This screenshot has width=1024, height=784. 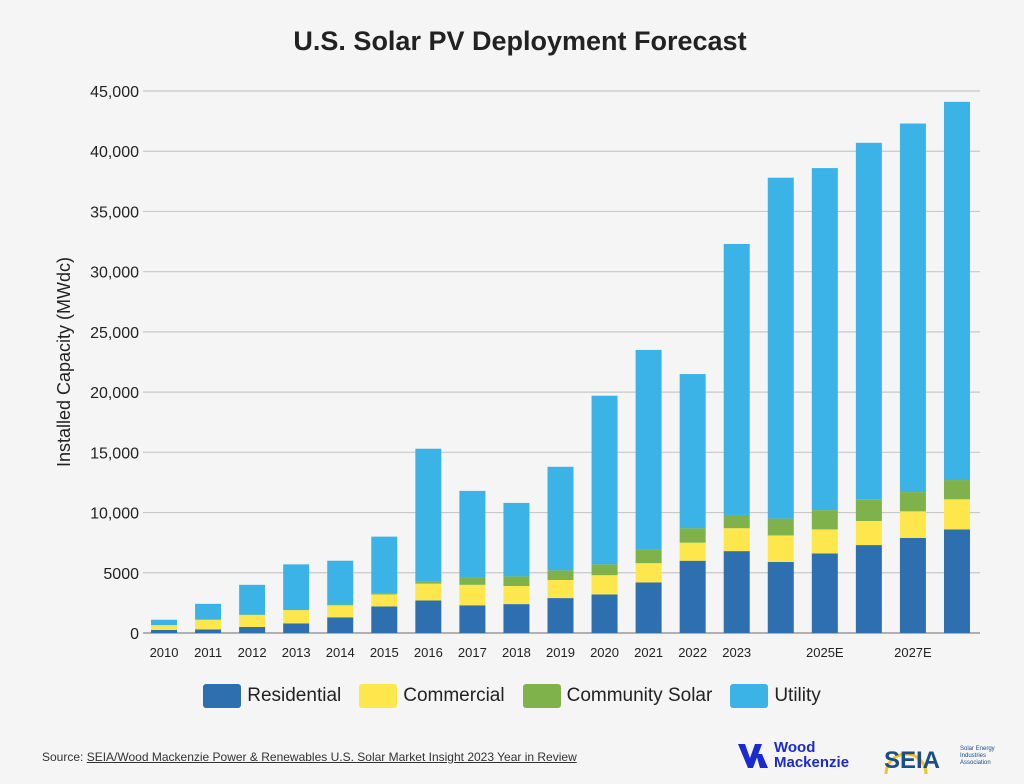 I want to click on legend-item-utility: Utility, so click(x=775, y=696).